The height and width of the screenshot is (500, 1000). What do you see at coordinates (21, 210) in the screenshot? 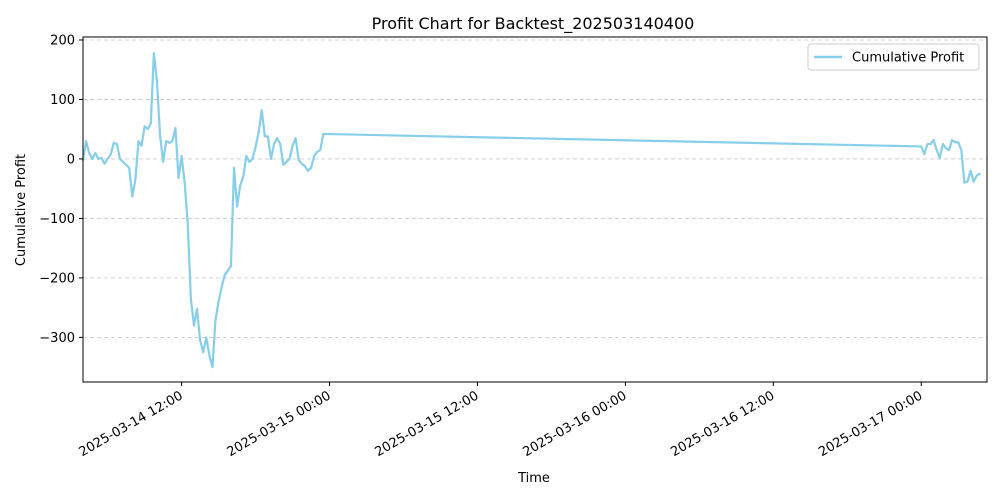
I see `y-axis-title: Cumulative Profit` at bounding box center [21, 210].